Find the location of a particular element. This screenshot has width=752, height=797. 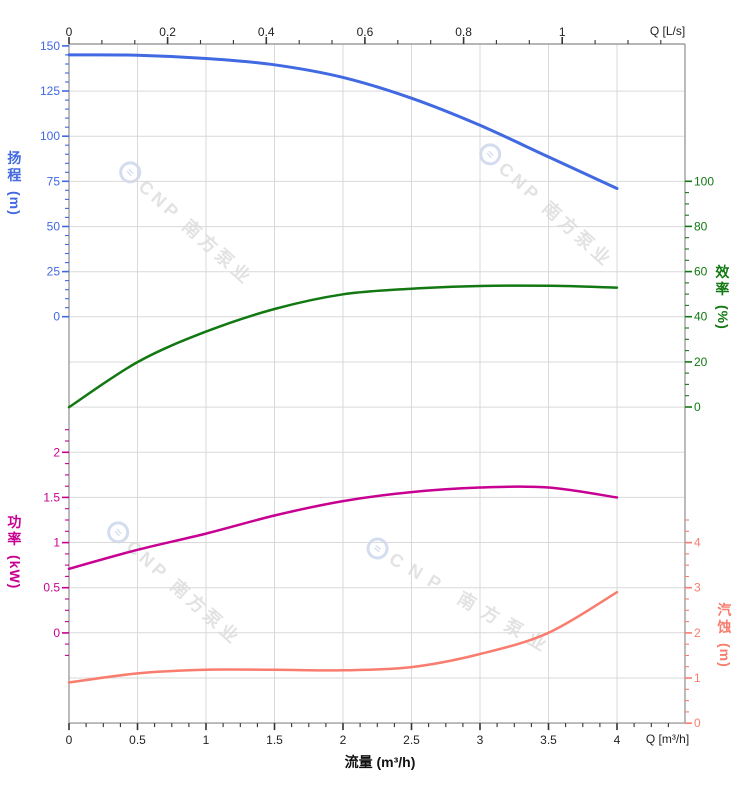

top-axis-tick-label: 0.2 is located at coordinates (167, 32).